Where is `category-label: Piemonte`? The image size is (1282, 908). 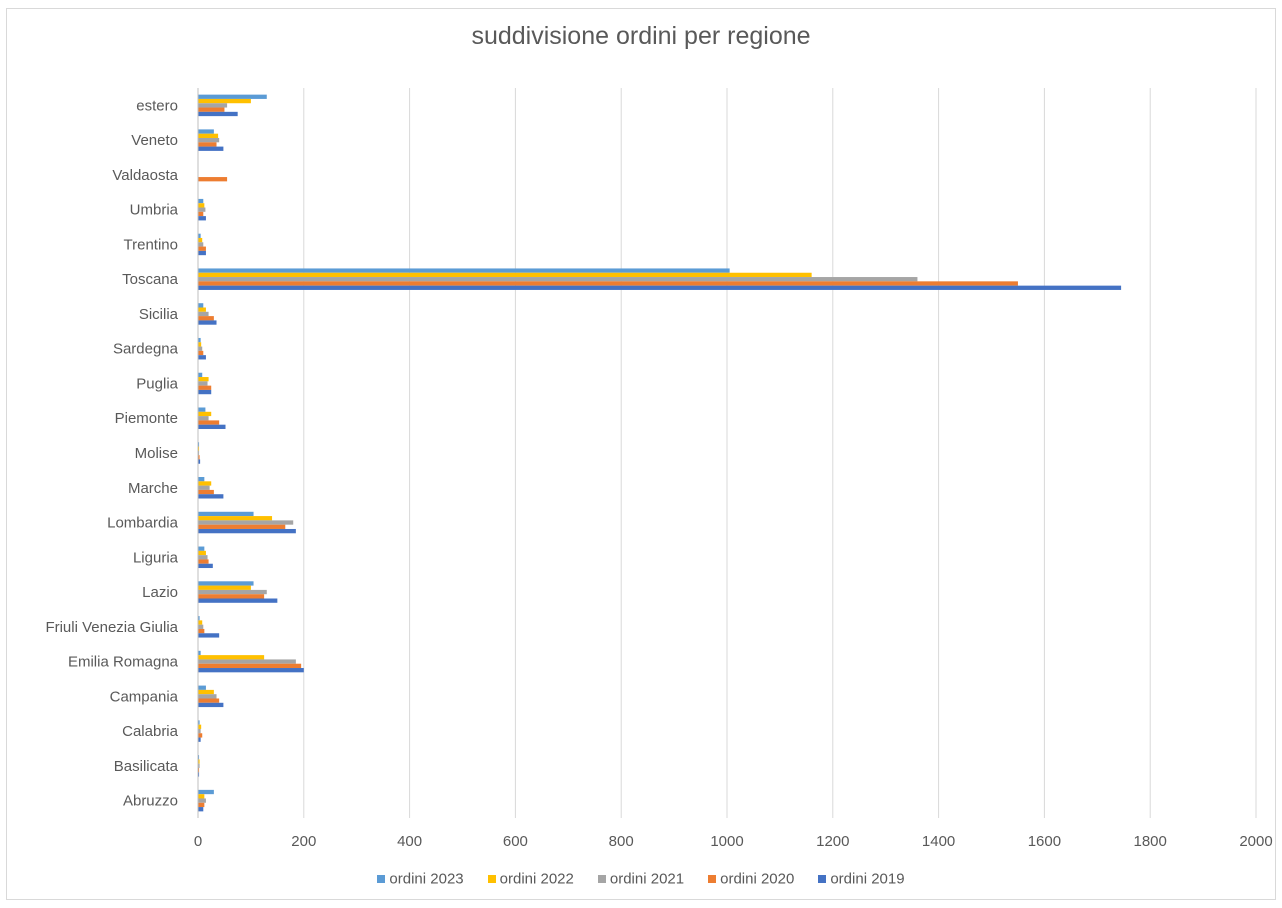
category-label: Piemonte is located at coordinates (146, 418).